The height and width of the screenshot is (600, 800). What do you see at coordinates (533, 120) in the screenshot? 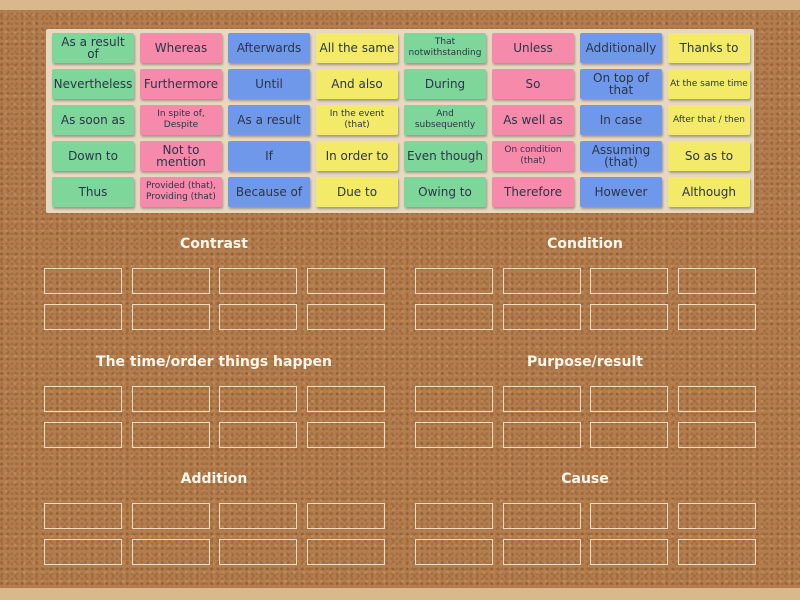
I see `draggable-card: As well as` at bounding box center [533, 120].